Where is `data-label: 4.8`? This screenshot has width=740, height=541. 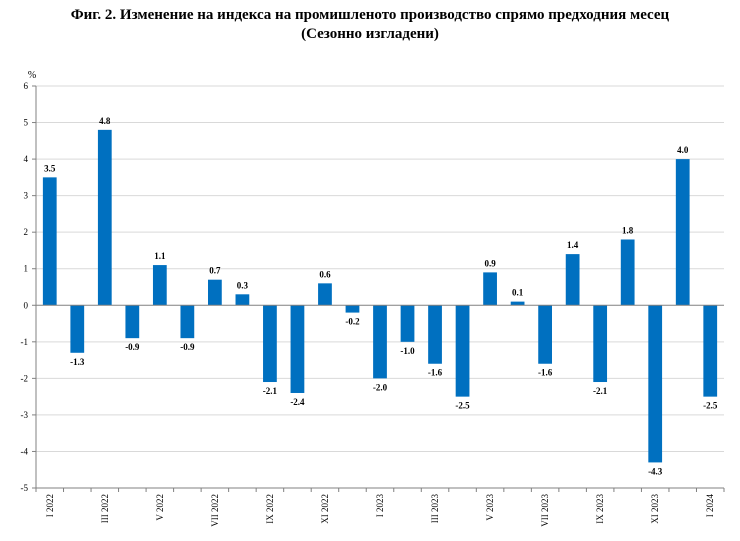
data-label: 4.8 is located at coordinates (105, 121).